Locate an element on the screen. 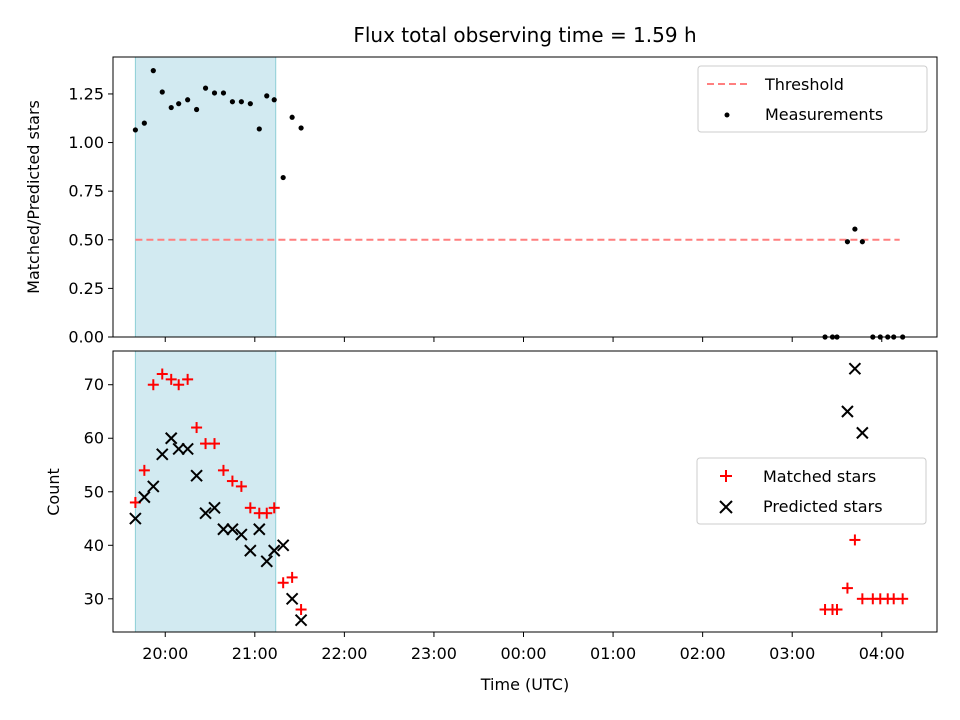 The width and height of the screenshot is (960, 720). legend-threshold-label: Threshold is located at coordinates (804, 84).